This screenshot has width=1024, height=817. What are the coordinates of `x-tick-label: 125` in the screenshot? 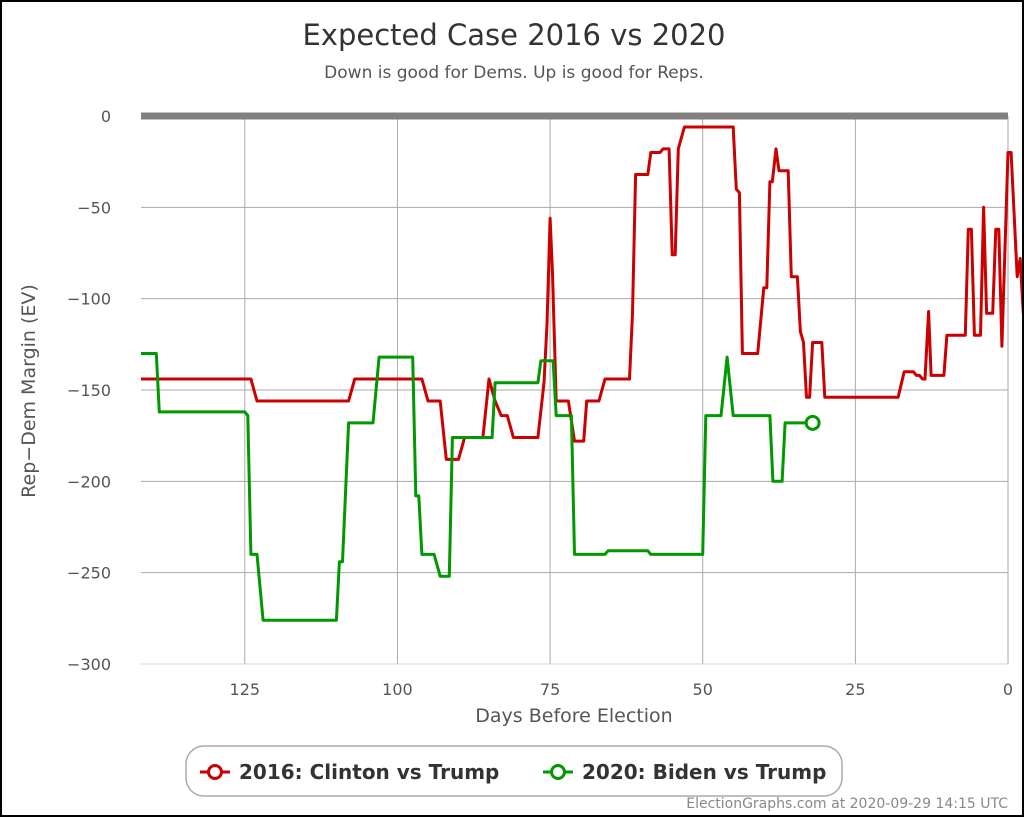 It's located at (245, 689).